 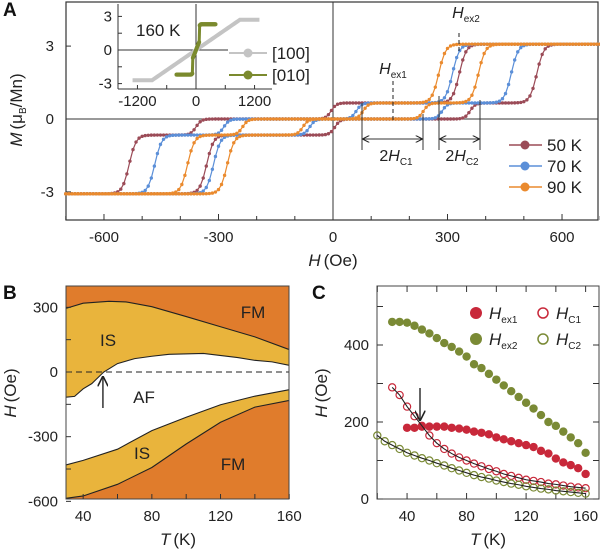 What do you see at coordinates (83, 516) in the screenshot?
I see `x-tick-label: 40` at bounding box center [83, 516].